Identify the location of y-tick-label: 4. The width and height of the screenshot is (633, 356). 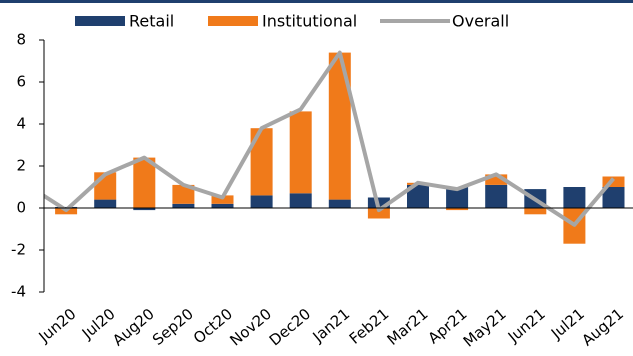
(21, 124).